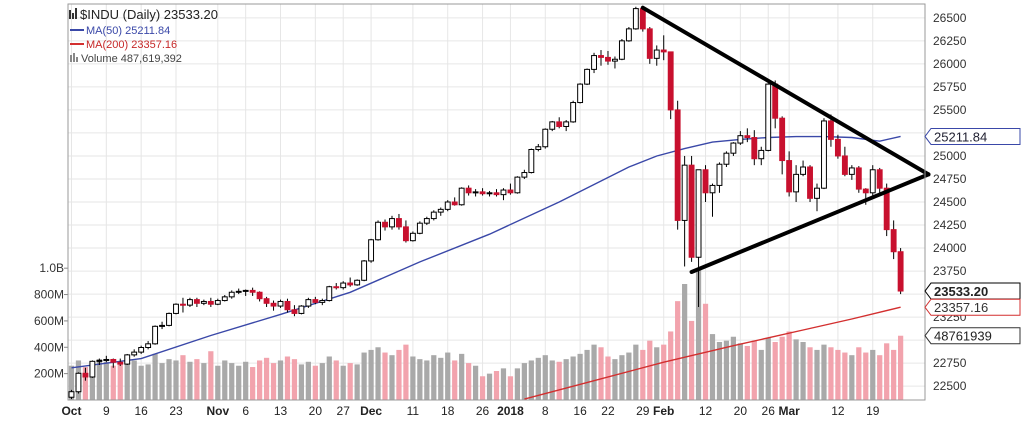 The image size is (1024, 424). I want to click on volume-tick-label: 800M, so click(49, 295).